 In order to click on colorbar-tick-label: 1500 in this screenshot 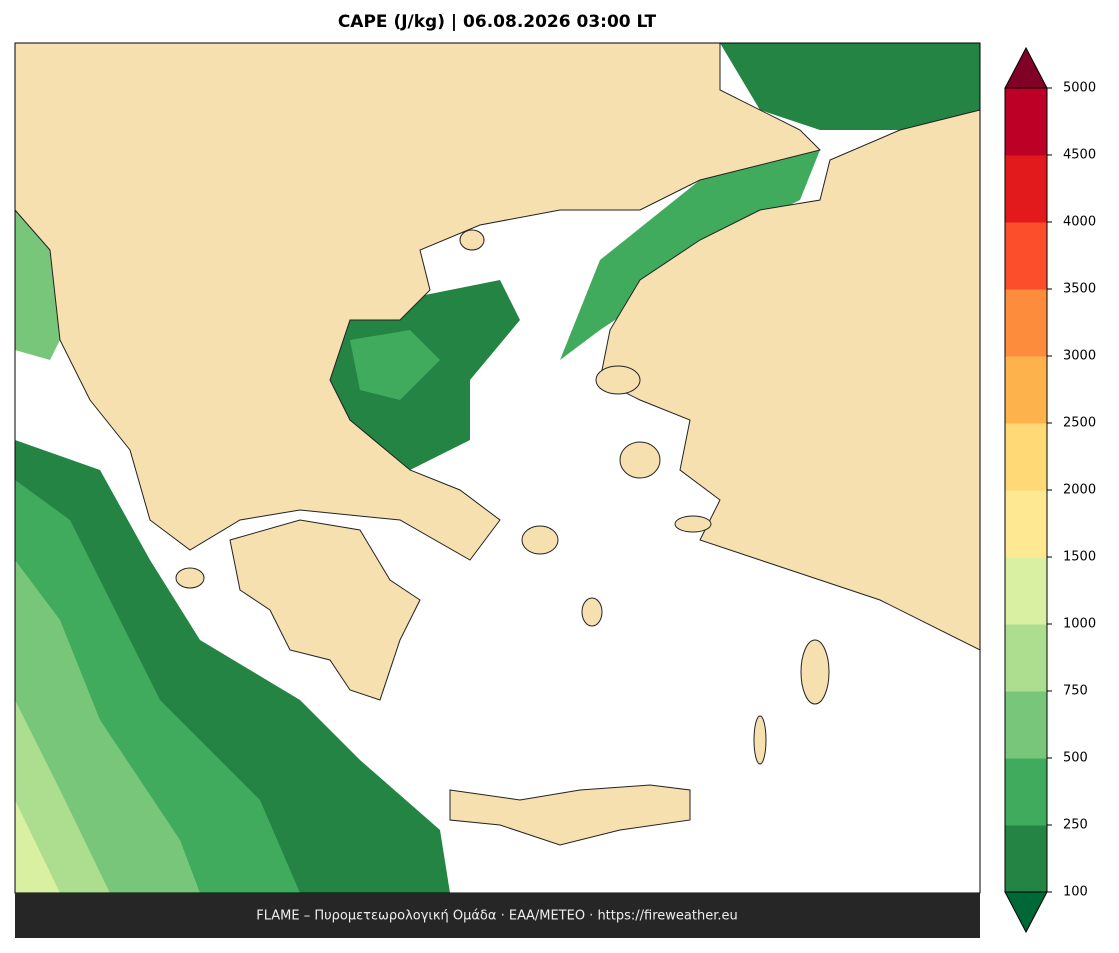, I will do `click(1079, 557)`.